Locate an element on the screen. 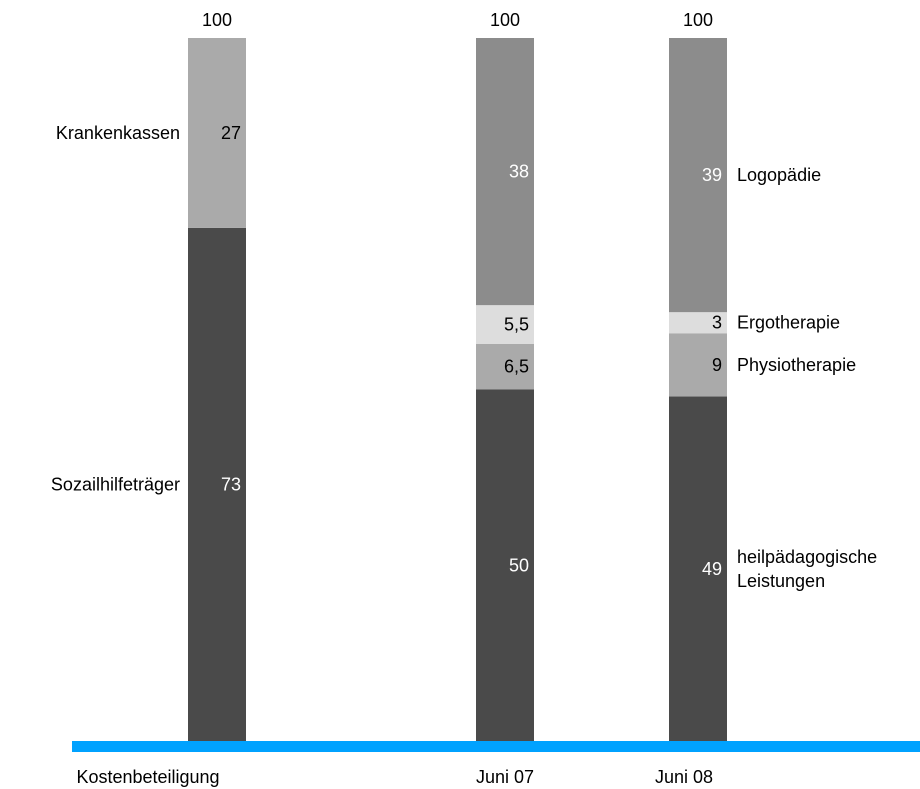 Image resolution: width=920 pixels, height=789 pixels. bar-segment-juni-08-logopaedie is located at coordinates (698, 175).